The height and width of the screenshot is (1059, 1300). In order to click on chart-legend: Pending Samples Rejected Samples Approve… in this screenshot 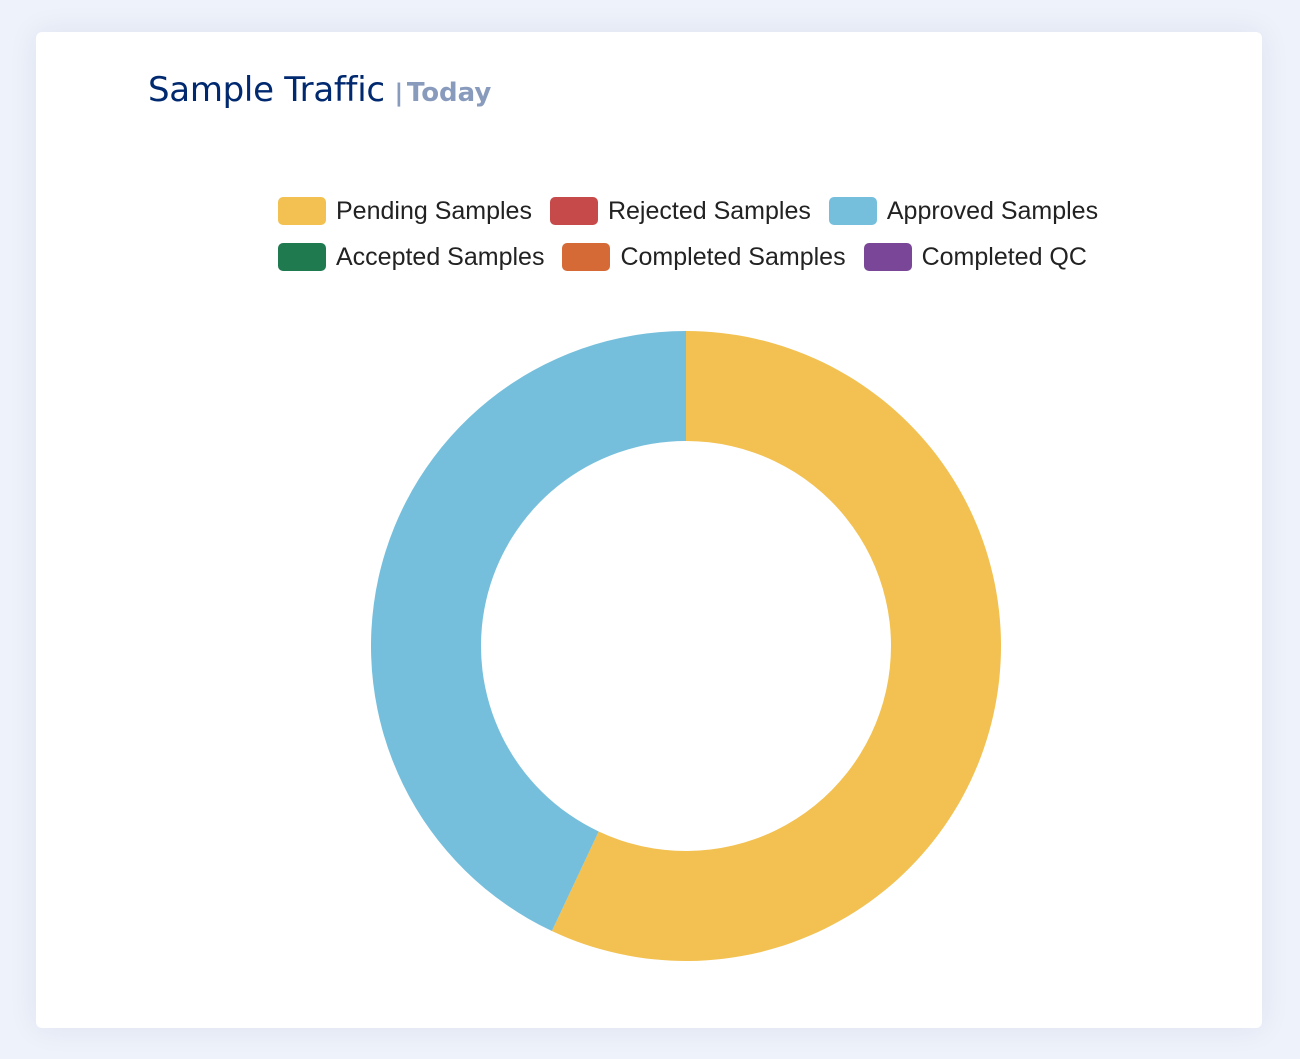, I will do `click(708, 234)`.